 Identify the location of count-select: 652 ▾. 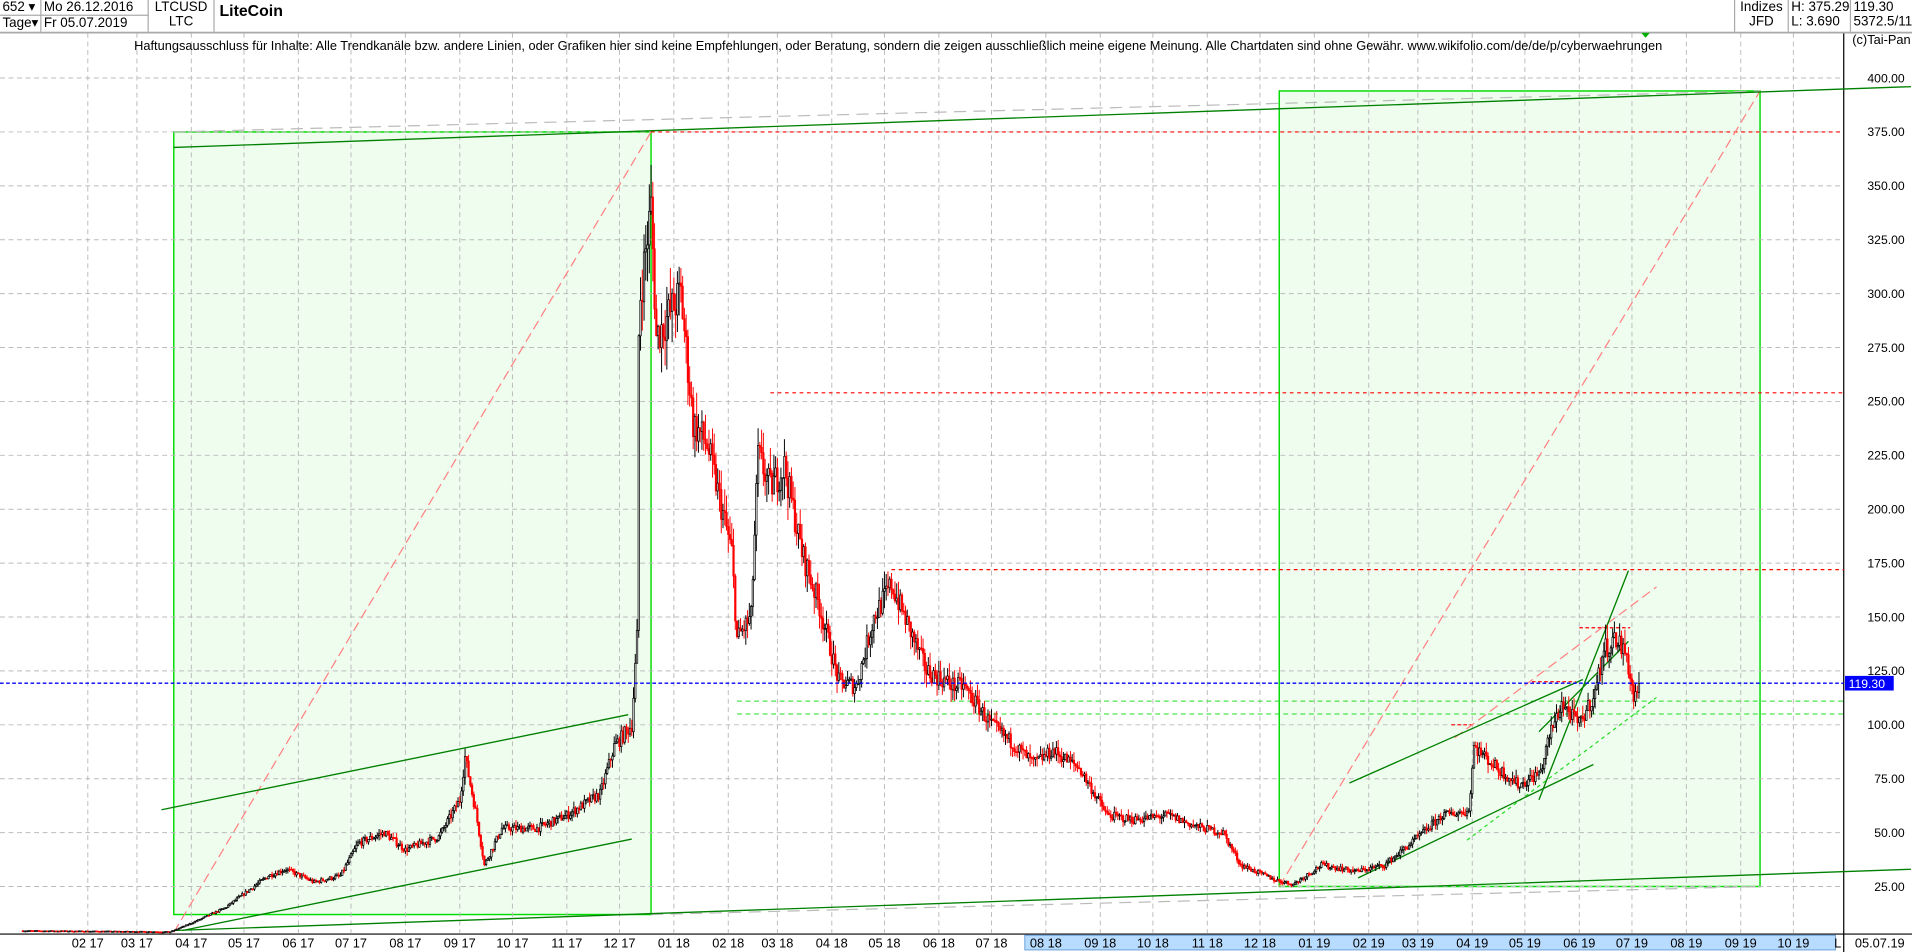
(21, 8).